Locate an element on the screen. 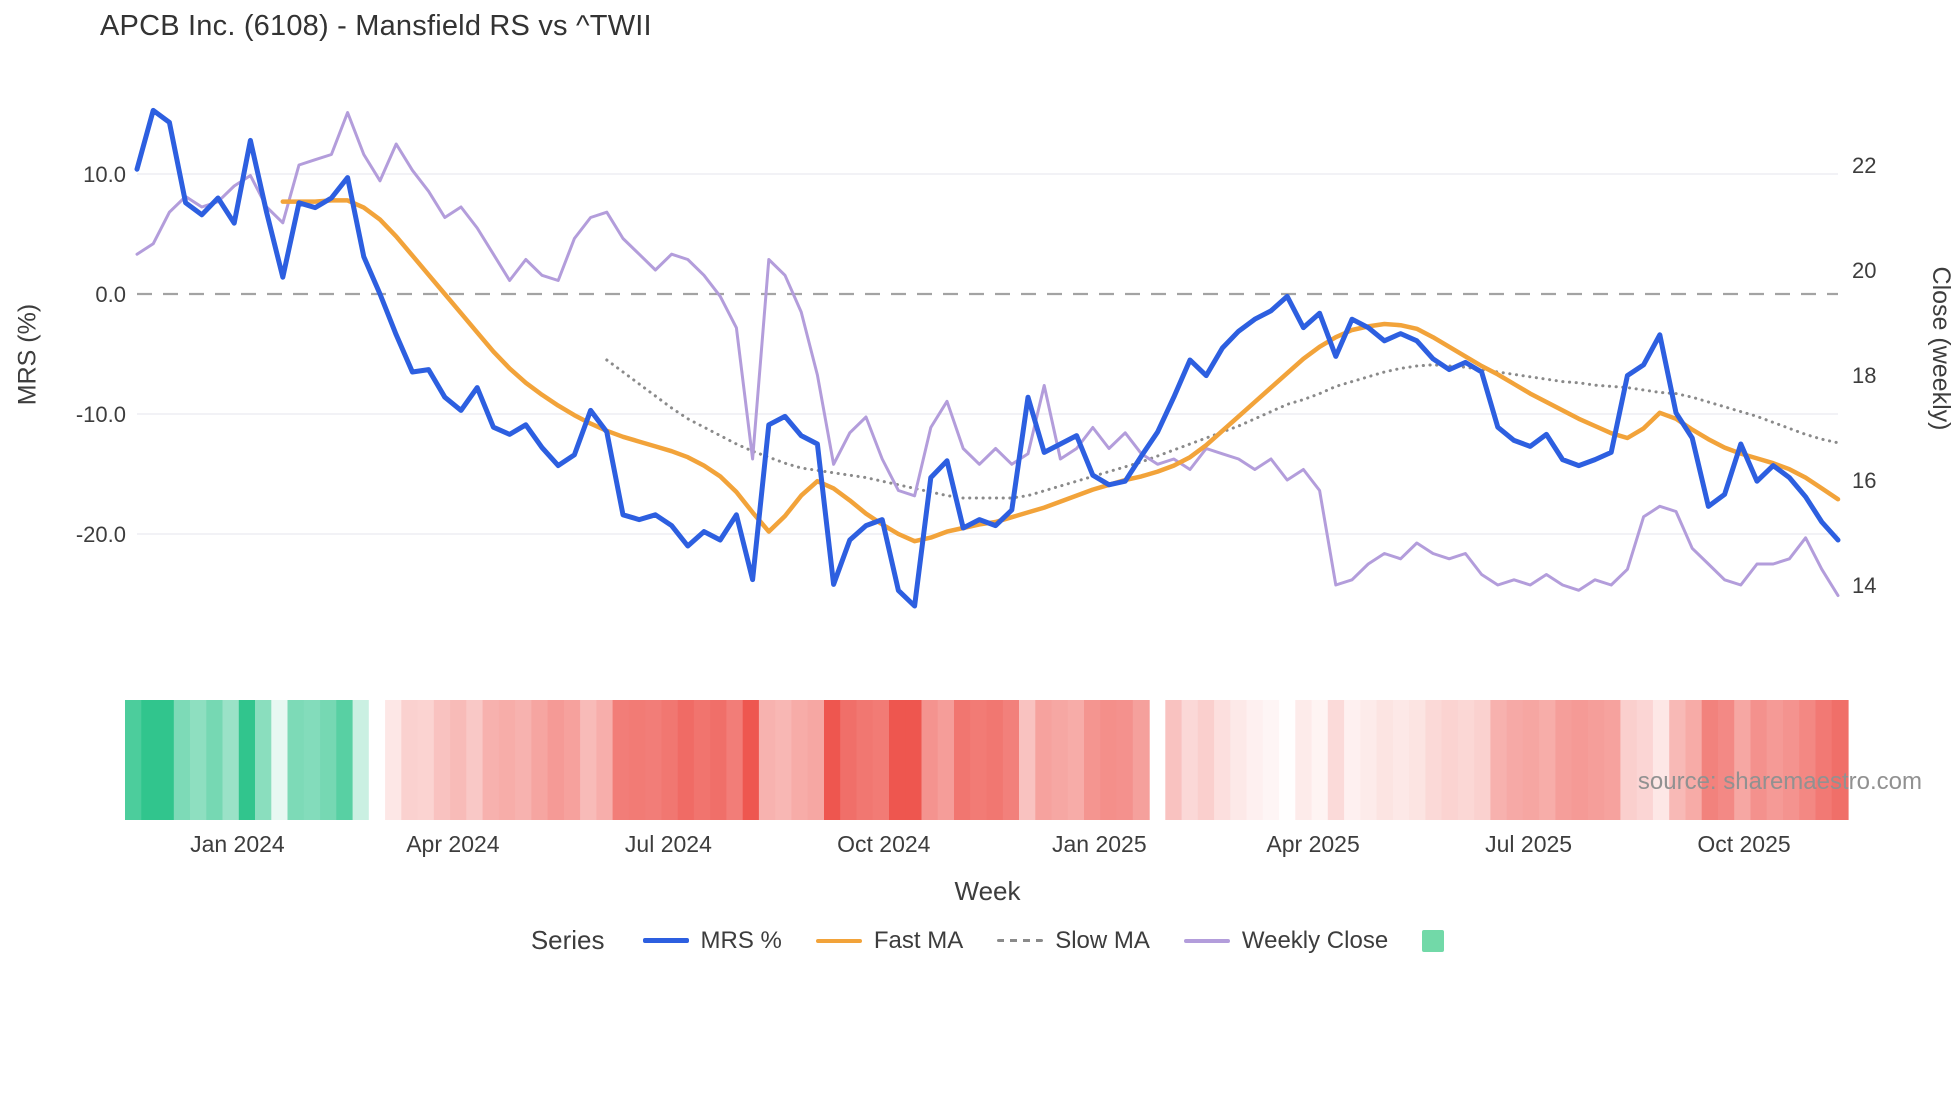 This screenshot has width=1960, height=1102. legend-label-weekly-close: Weekly Close is located at coordinates (1315, 940).